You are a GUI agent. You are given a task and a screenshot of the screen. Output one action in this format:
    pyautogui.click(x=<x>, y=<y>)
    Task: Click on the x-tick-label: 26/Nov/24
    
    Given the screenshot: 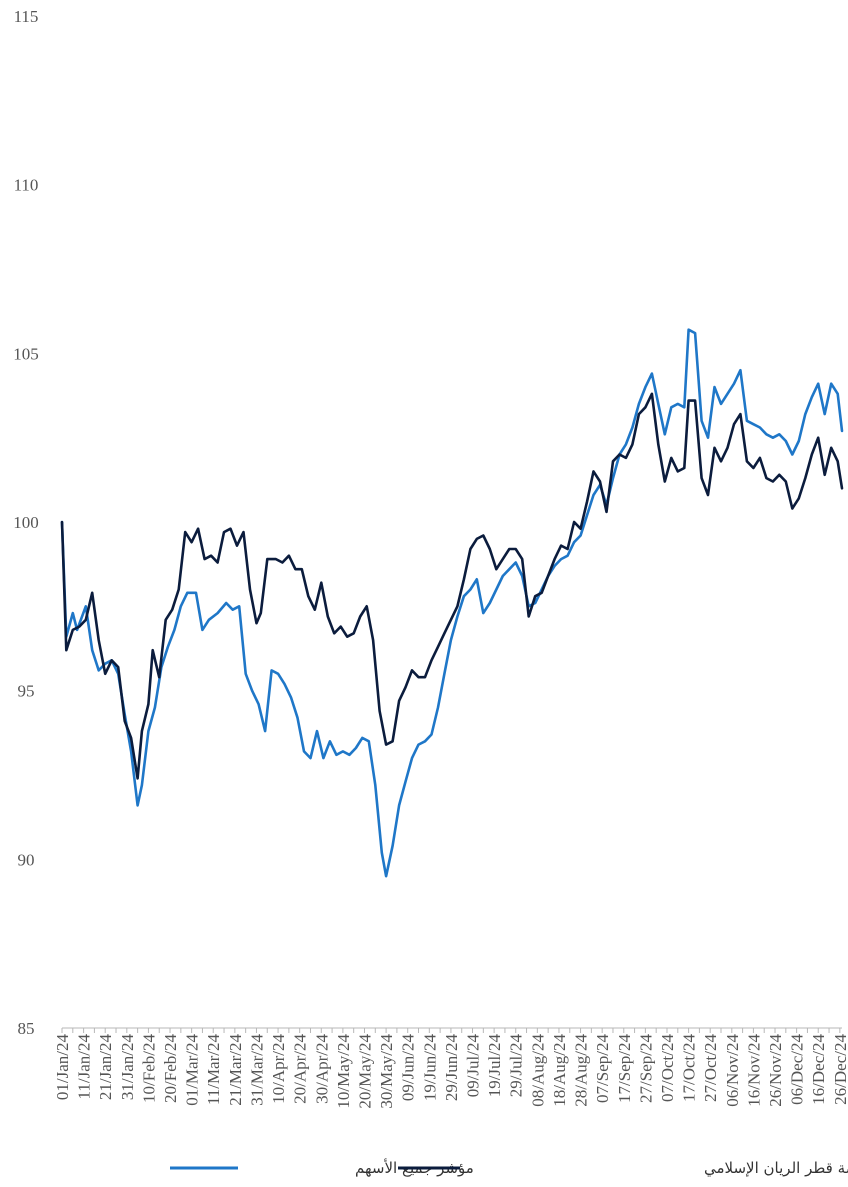 What is the action you would take?
    pyautogui.click(x=775, y=1070)
    